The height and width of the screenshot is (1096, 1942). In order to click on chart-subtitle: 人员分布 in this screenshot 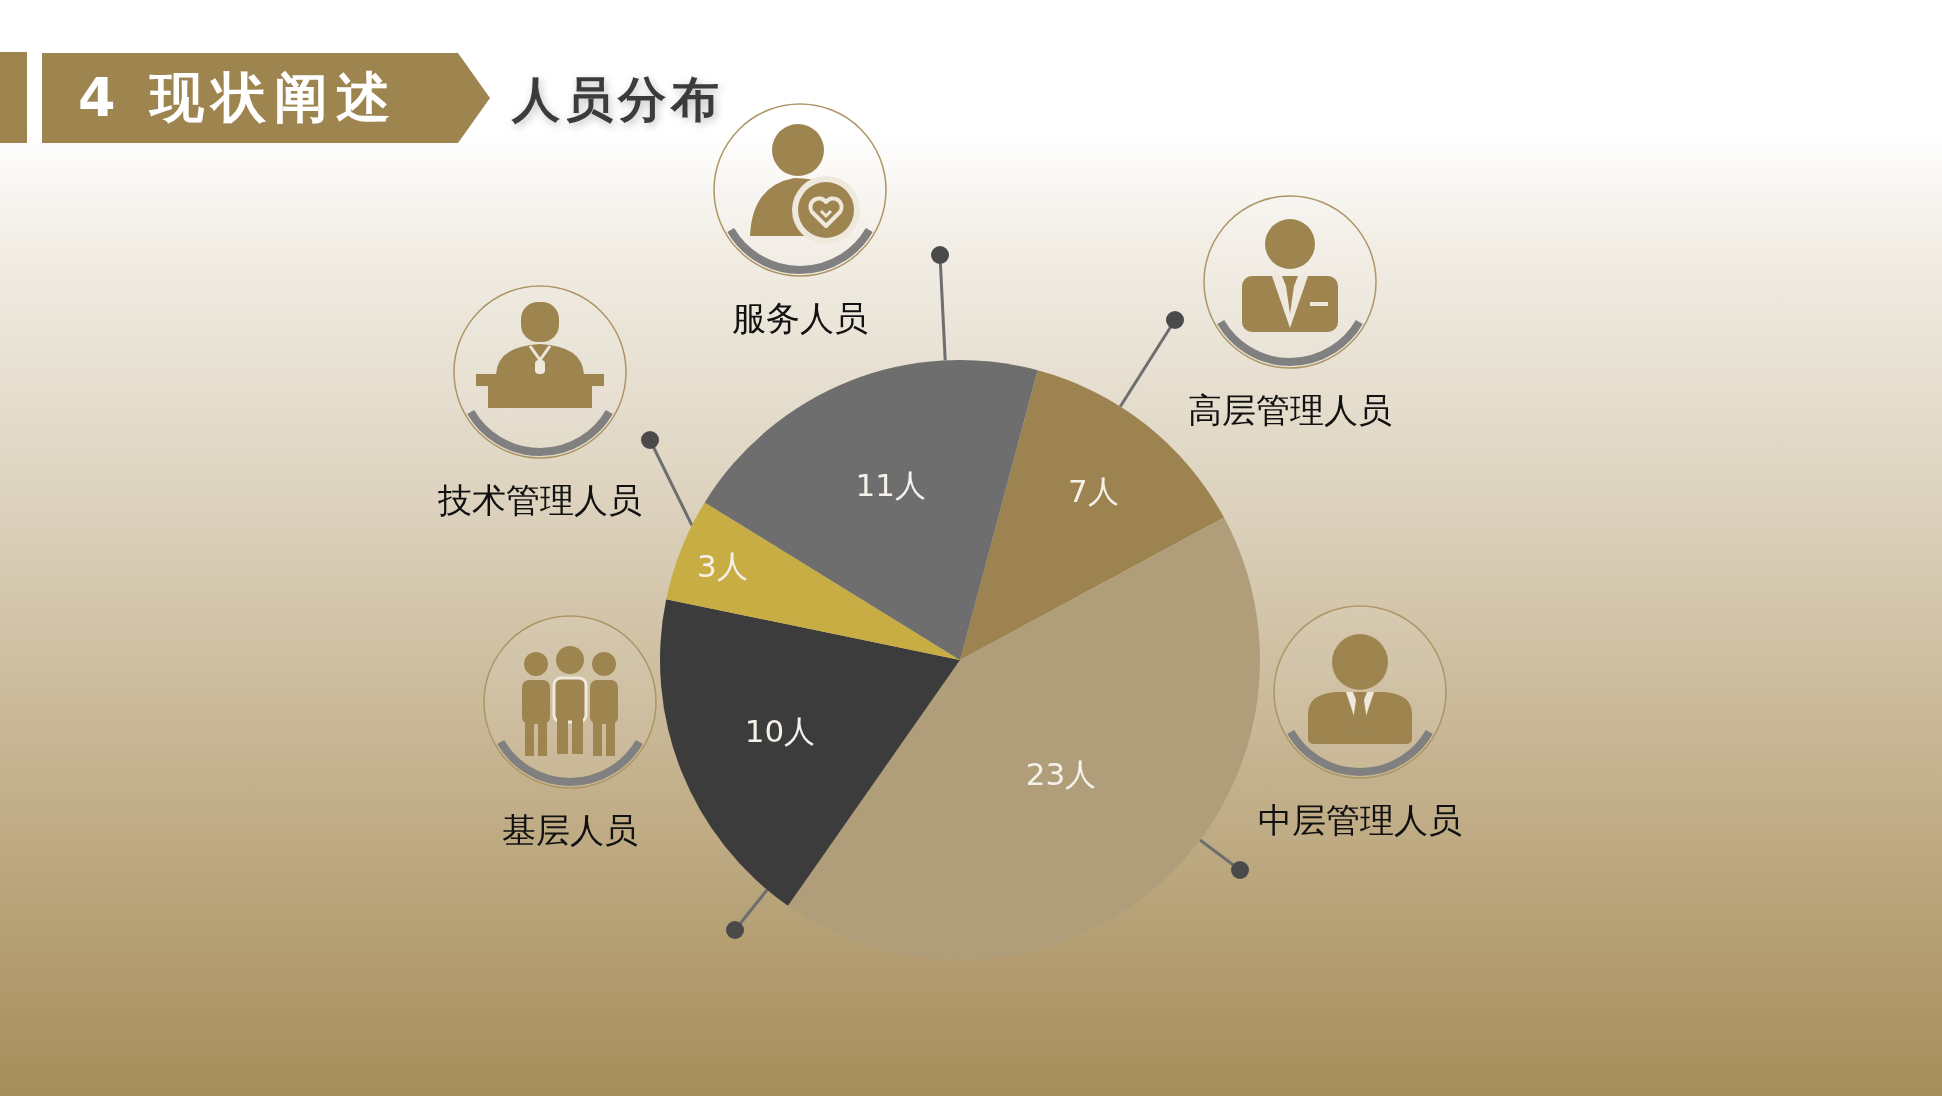, I will do `click(618, 99)`.